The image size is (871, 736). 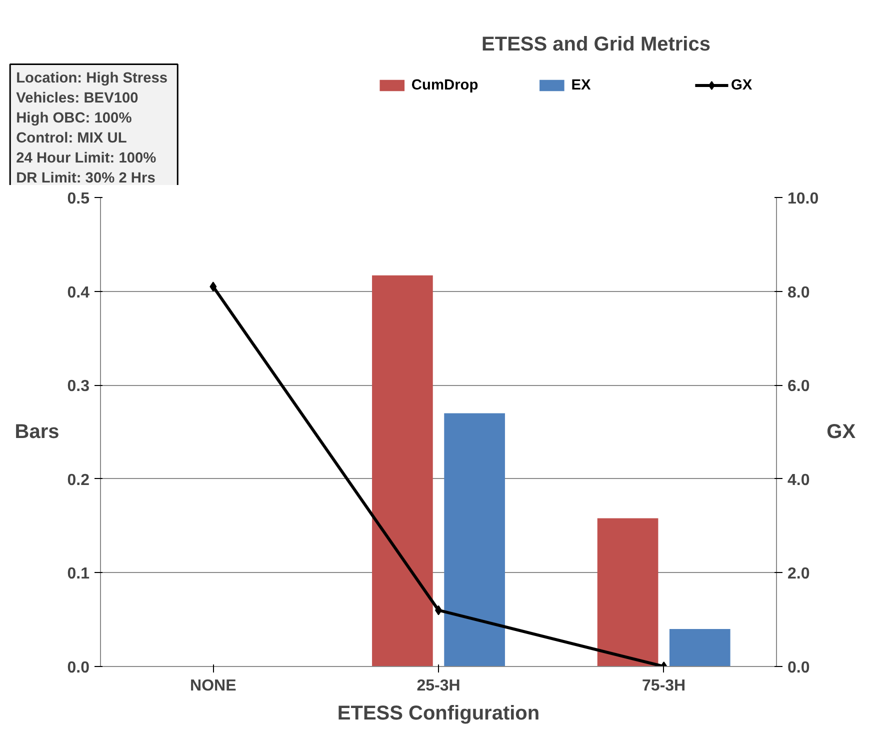 What do you see at coordinates (799, 574) in the screenshot?
I see `y2-tick-label: 2.0` at bounding box center [799, 574].